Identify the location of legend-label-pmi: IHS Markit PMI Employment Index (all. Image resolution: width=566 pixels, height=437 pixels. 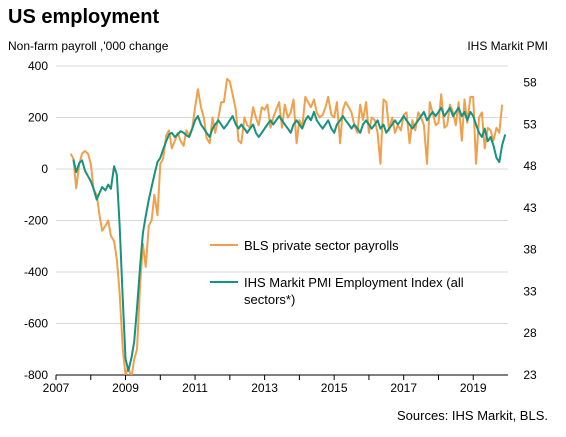
(354, 282).